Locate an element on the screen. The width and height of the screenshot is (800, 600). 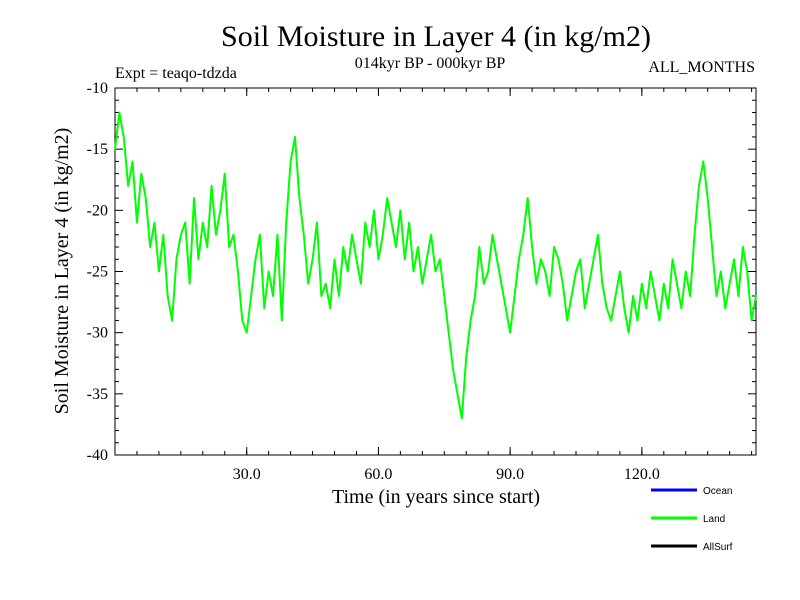
legend-label-land: Land is located at coordinates (714, 519).